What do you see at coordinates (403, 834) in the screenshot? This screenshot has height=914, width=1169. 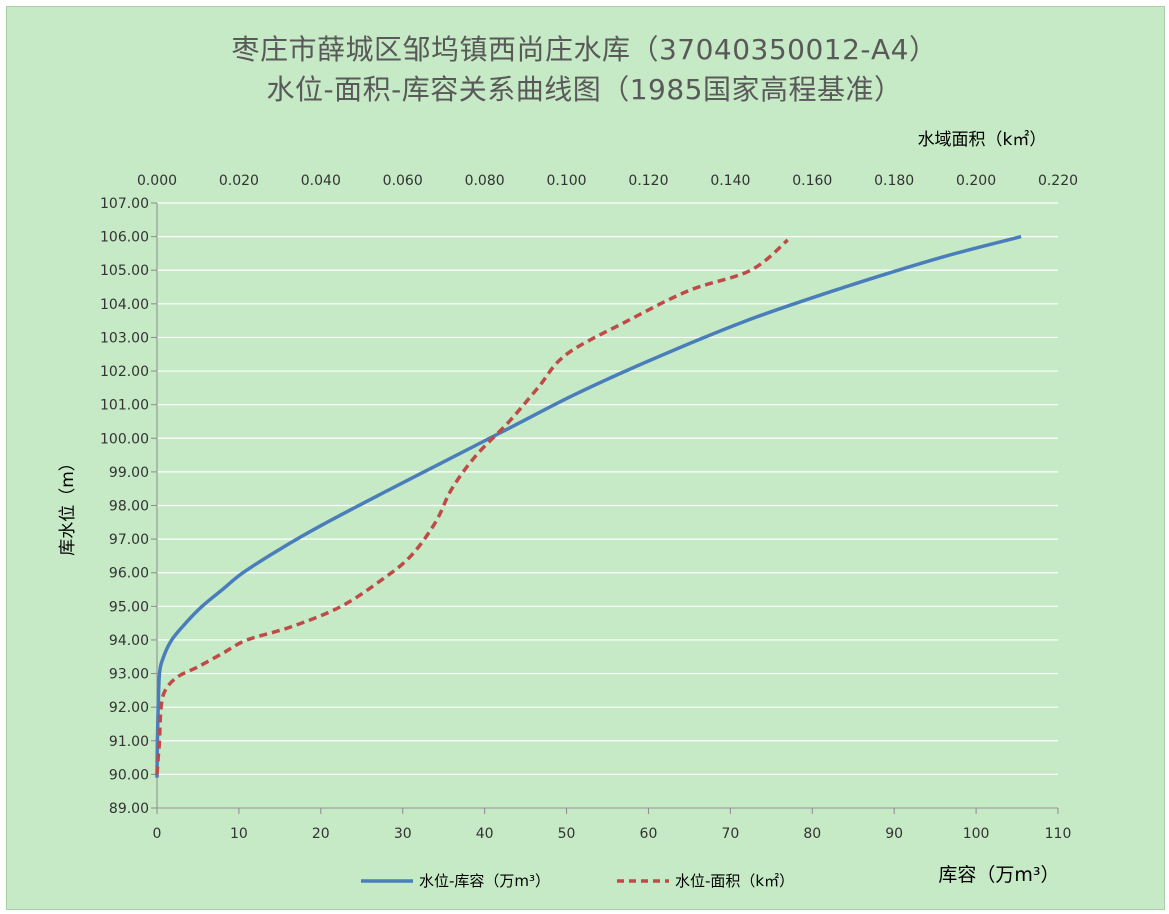 I see `x-bottom-tick-label: 30` at bounding box center [403, 834].